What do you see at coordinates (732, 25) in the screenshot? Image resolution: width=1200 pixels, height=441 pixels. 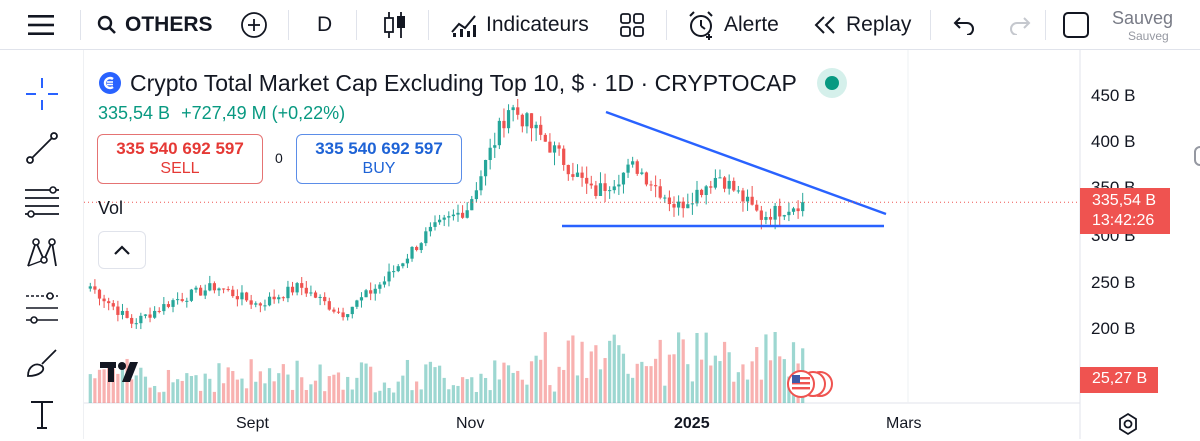 I see `alert-button: Alerte` at bounding box center [732, 25].